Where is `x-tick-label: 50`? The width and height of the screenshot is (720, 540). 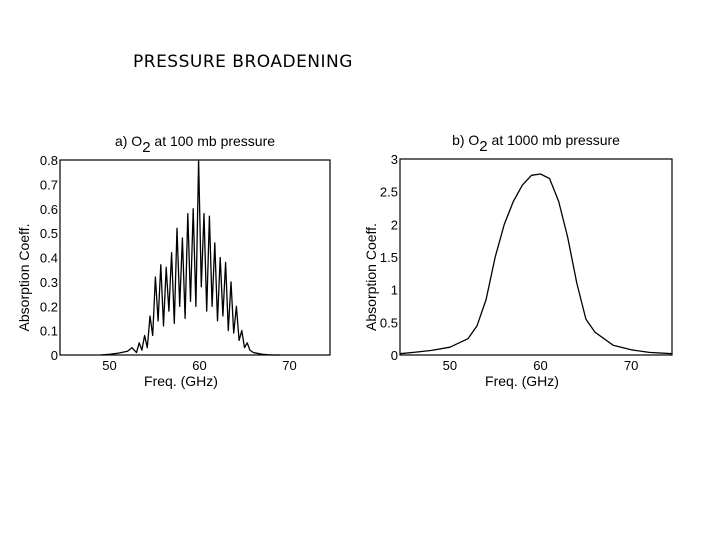
x-tick-label: 50 is located at coordinates (109, 365).